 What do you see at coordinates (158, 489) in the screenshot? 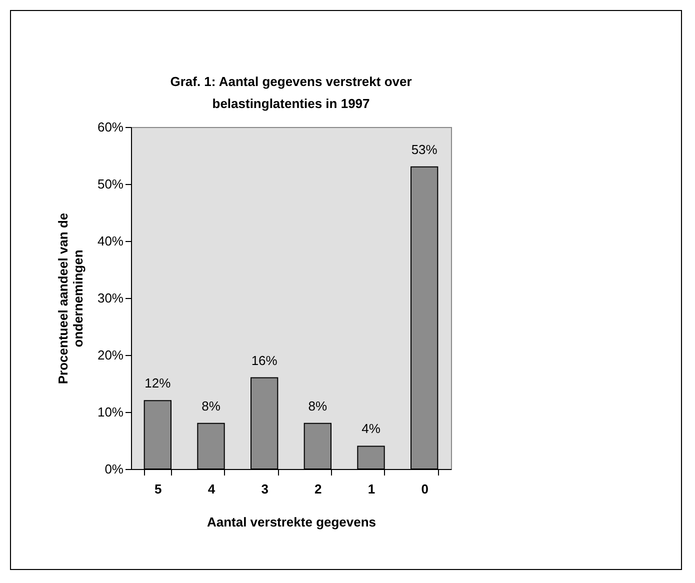
I see `x-tick-label: 5` at bounding box center [158, 489].